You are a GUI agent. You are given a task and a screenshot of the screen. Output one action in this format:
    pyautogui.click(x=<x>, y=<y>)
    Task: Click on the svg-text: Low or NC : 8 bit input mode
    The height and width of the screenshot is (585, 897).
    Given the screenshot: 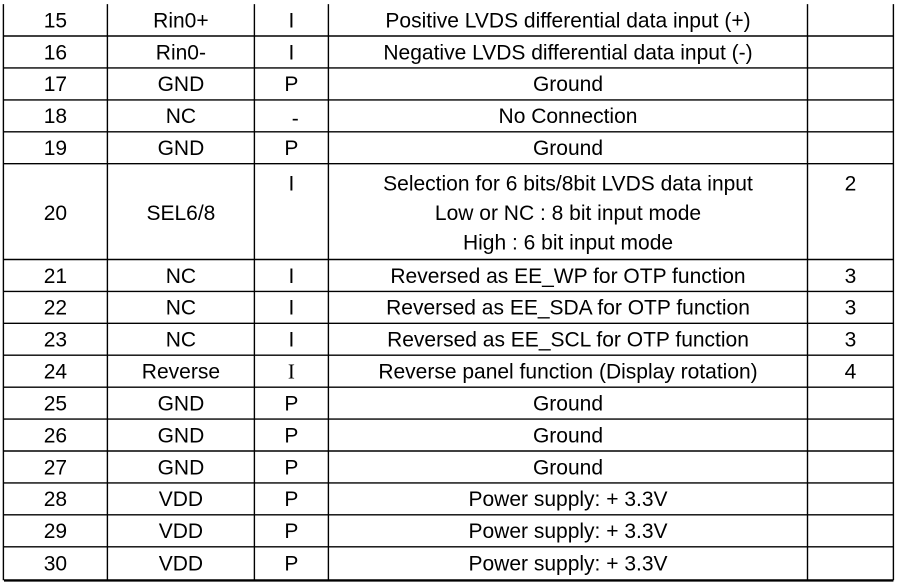 What is the action you would take?
    pyautogui.click(x=568, y=213)
    